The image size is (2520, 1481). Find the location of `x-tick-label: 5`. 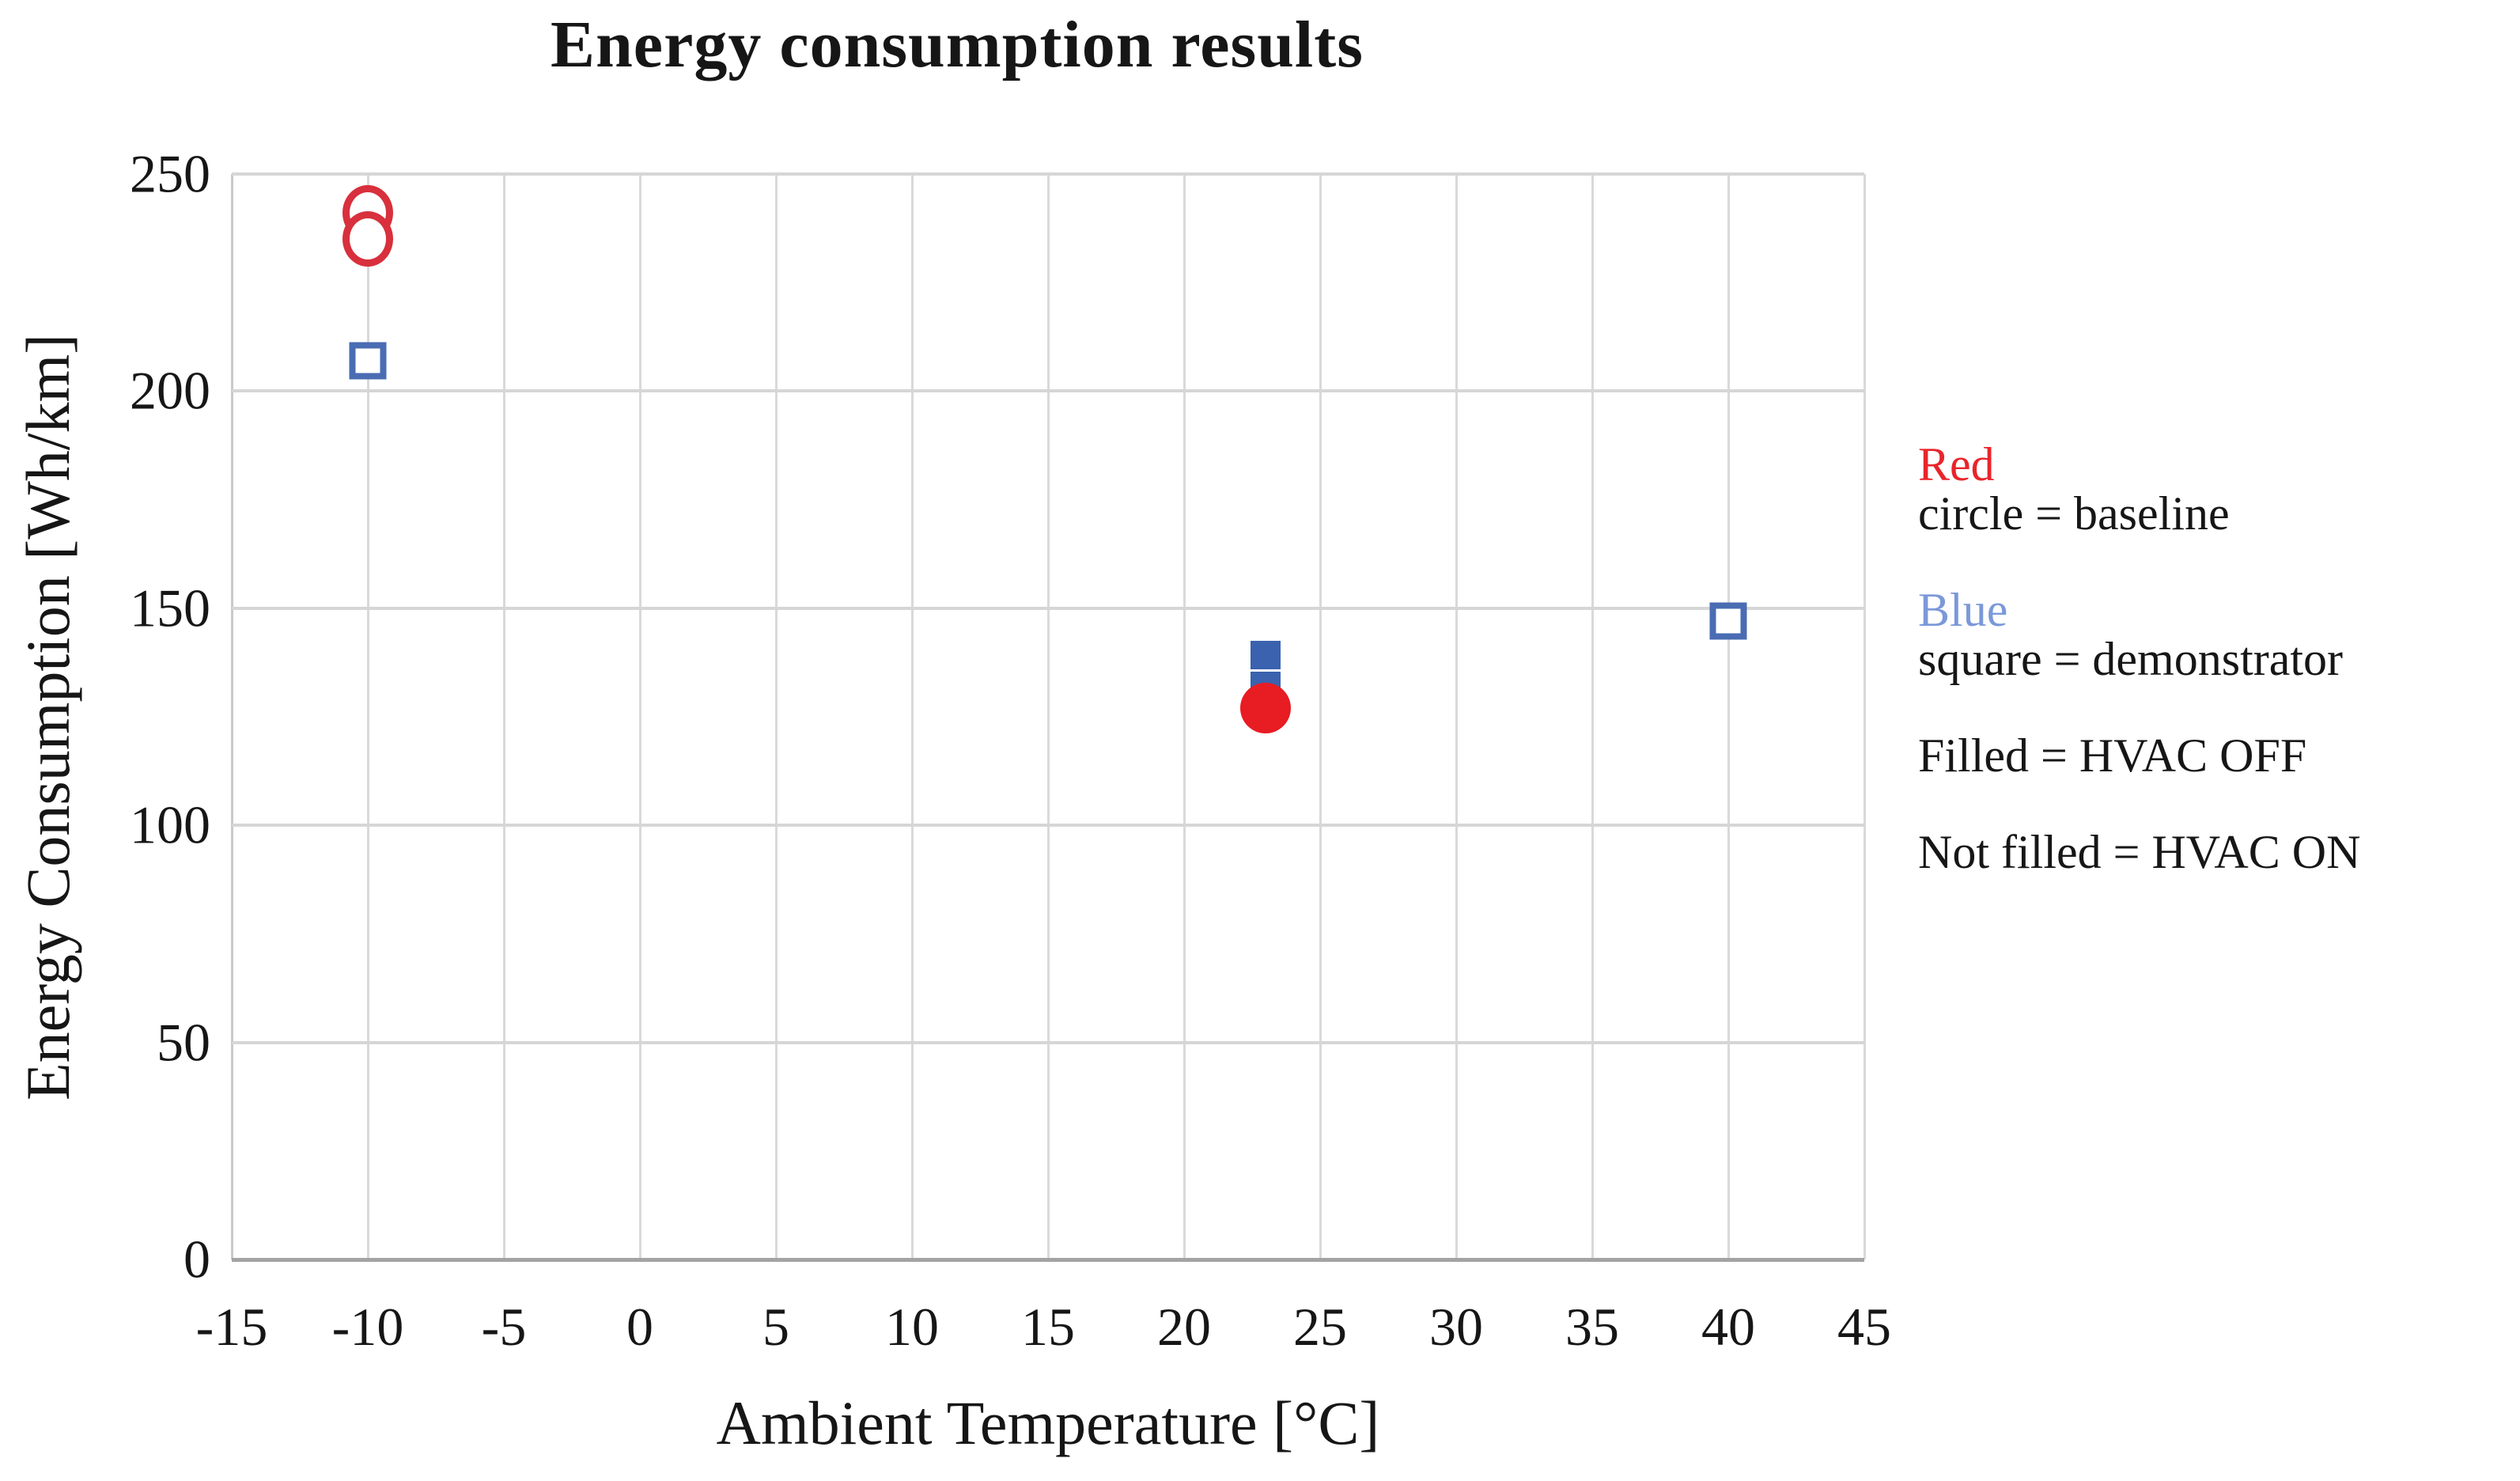

x-tick-label: 5 is located at coordinates (775, 1327).